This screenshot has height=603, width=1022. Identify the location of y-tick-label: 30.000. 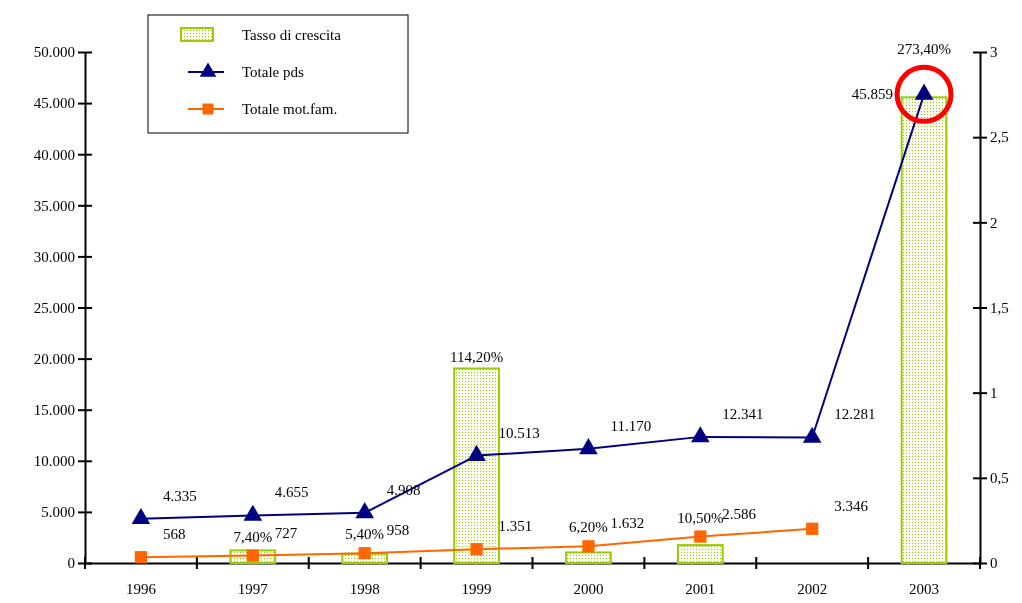
(54, 256).